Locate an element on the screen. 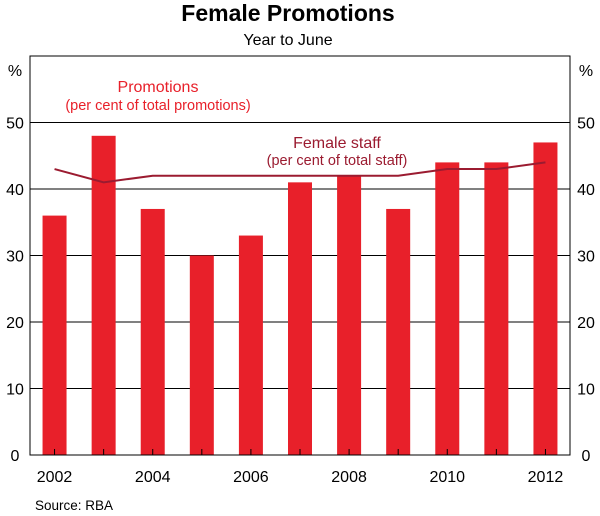 This screenshot has width=600, height=516. right-unit-label: % is located at coordinates (586, 71).